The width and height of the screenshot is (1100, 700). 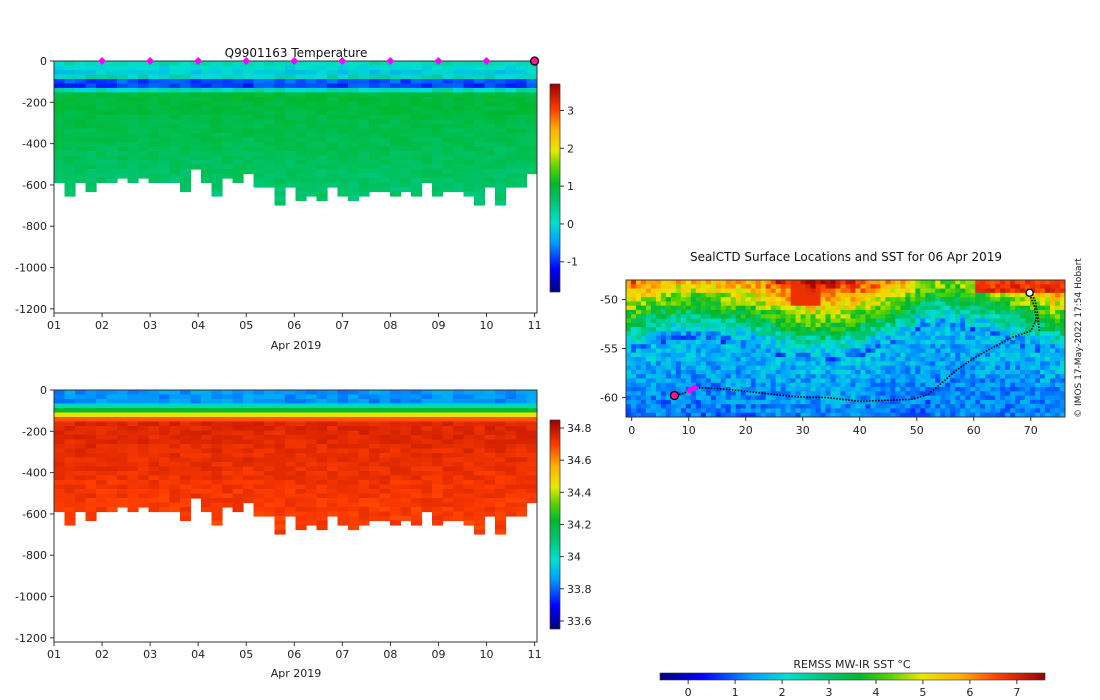 What do you see at coordinates (295, 462) in the screenshot?
I see `salinity-heatmap` at bounding box center [295, 462].